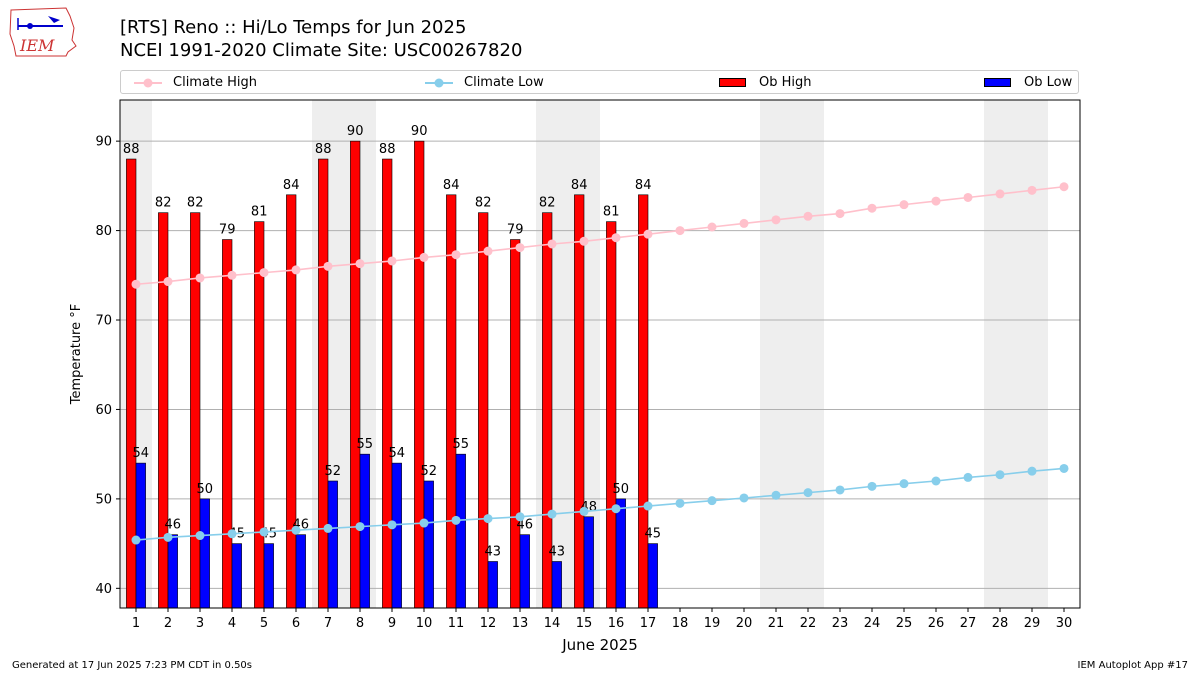  What do you see at coordinates (424, 623) in the screenshot?
I see `x-tick-label: 10` at bounding box center [424, 623].